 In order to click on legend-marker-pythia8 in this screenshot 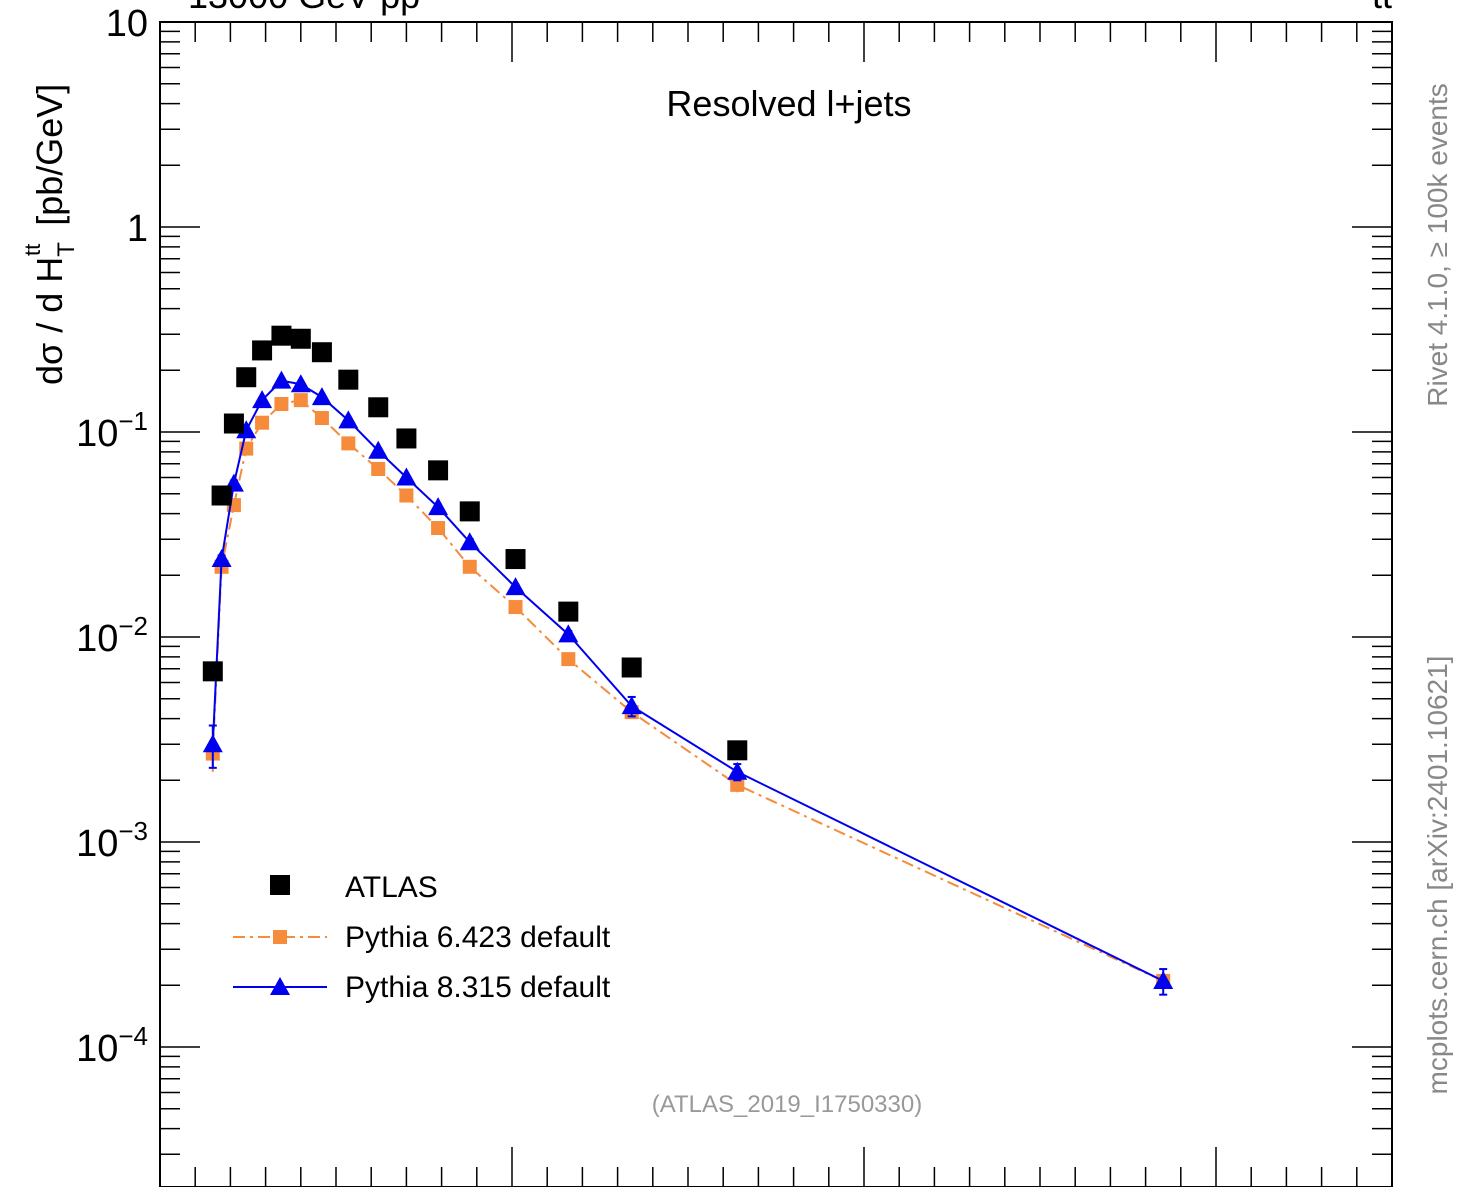, I will do `click(280, 986)`.